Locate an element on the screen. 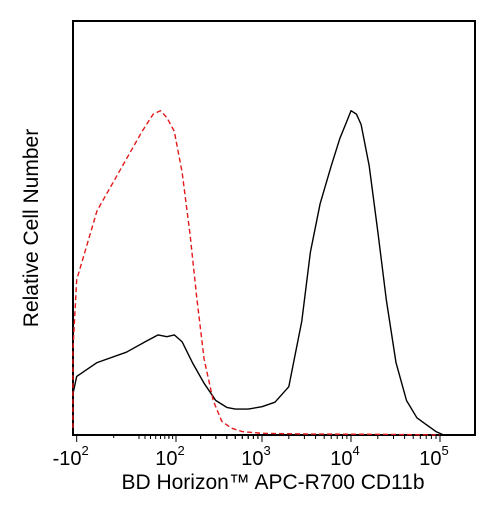  x-axis-tick-labels: -102 10² 10³ 10⁴ 10⁵ is located at coordinates (251, 456).